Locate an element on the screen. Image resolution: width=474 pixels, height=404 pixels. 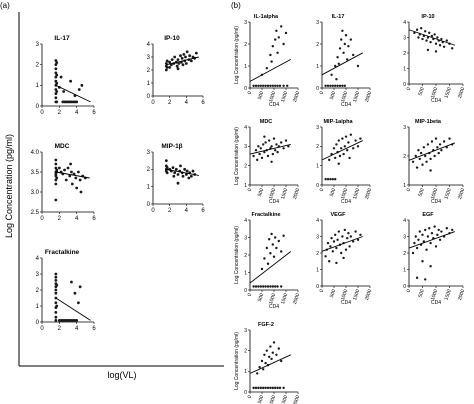
x-tick-label: 2000 is located at coordinates (369, 193).